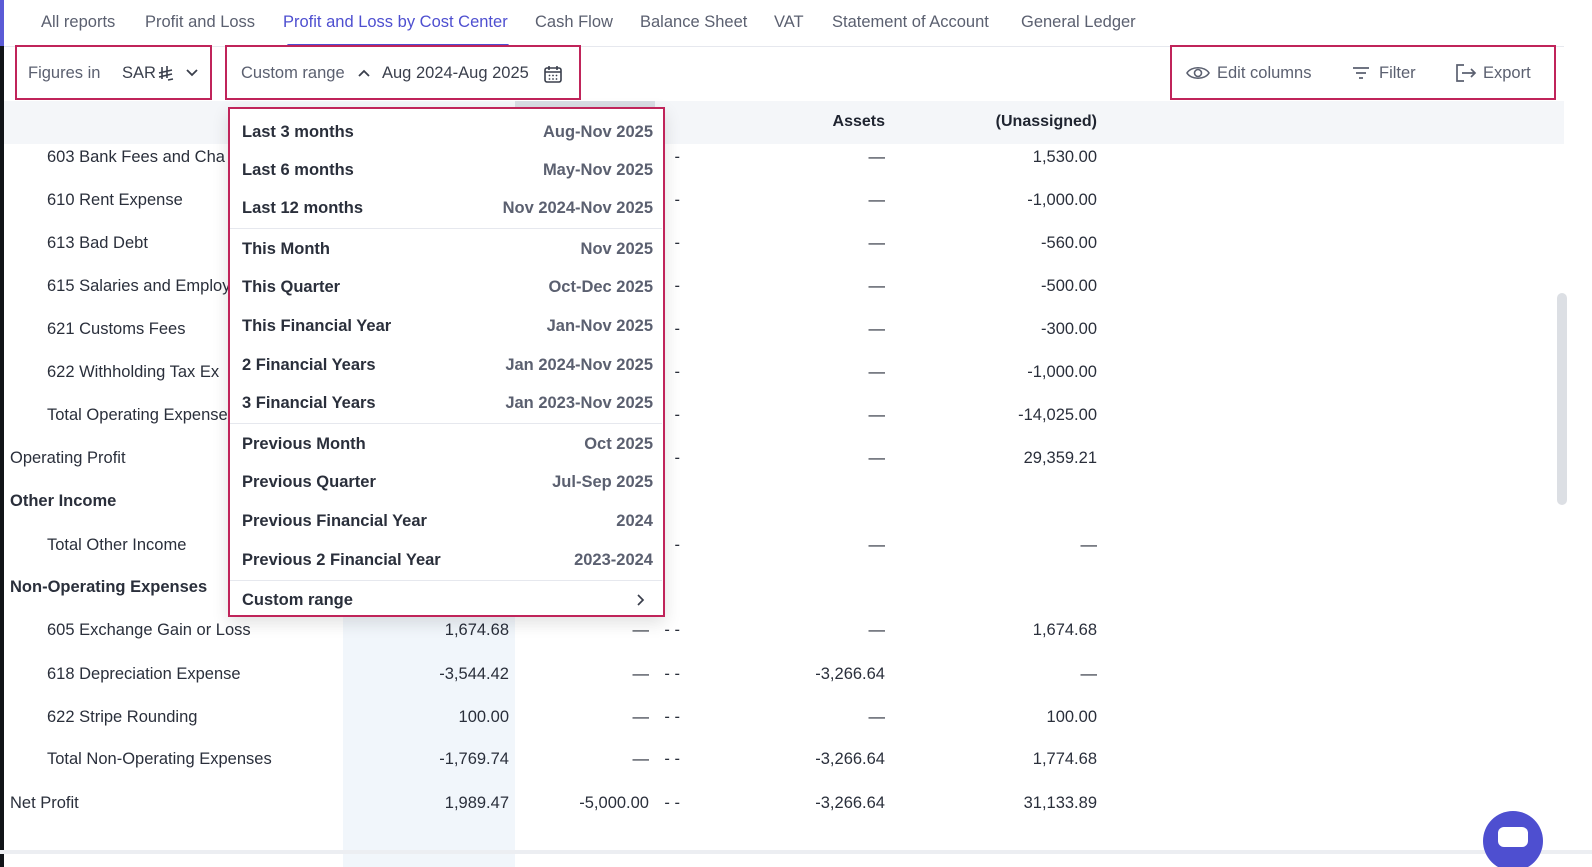 The image size is (1592, 867). I want to click on filter-label: Filter, so click(1397, 73).